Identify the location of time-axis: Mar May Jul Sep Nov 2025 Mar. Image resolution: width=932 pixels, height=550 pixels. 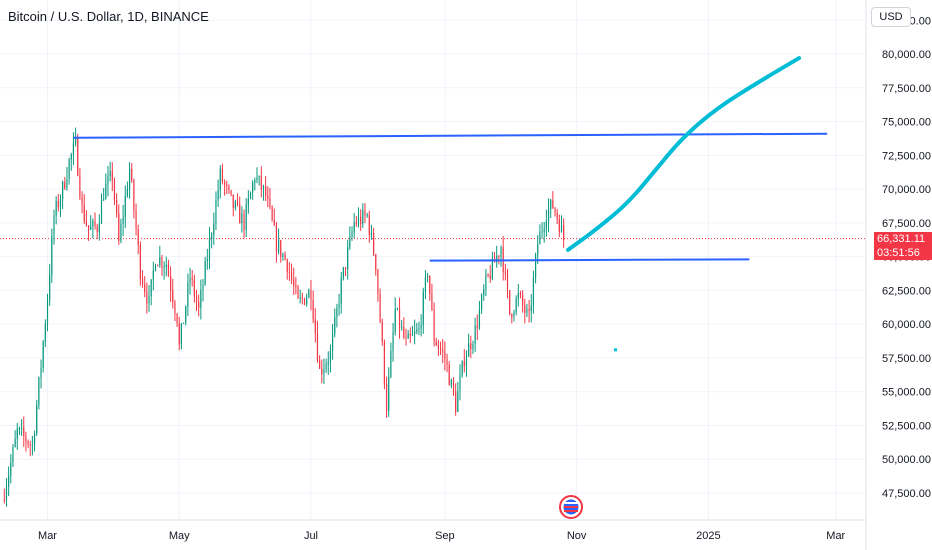
(442, 536).